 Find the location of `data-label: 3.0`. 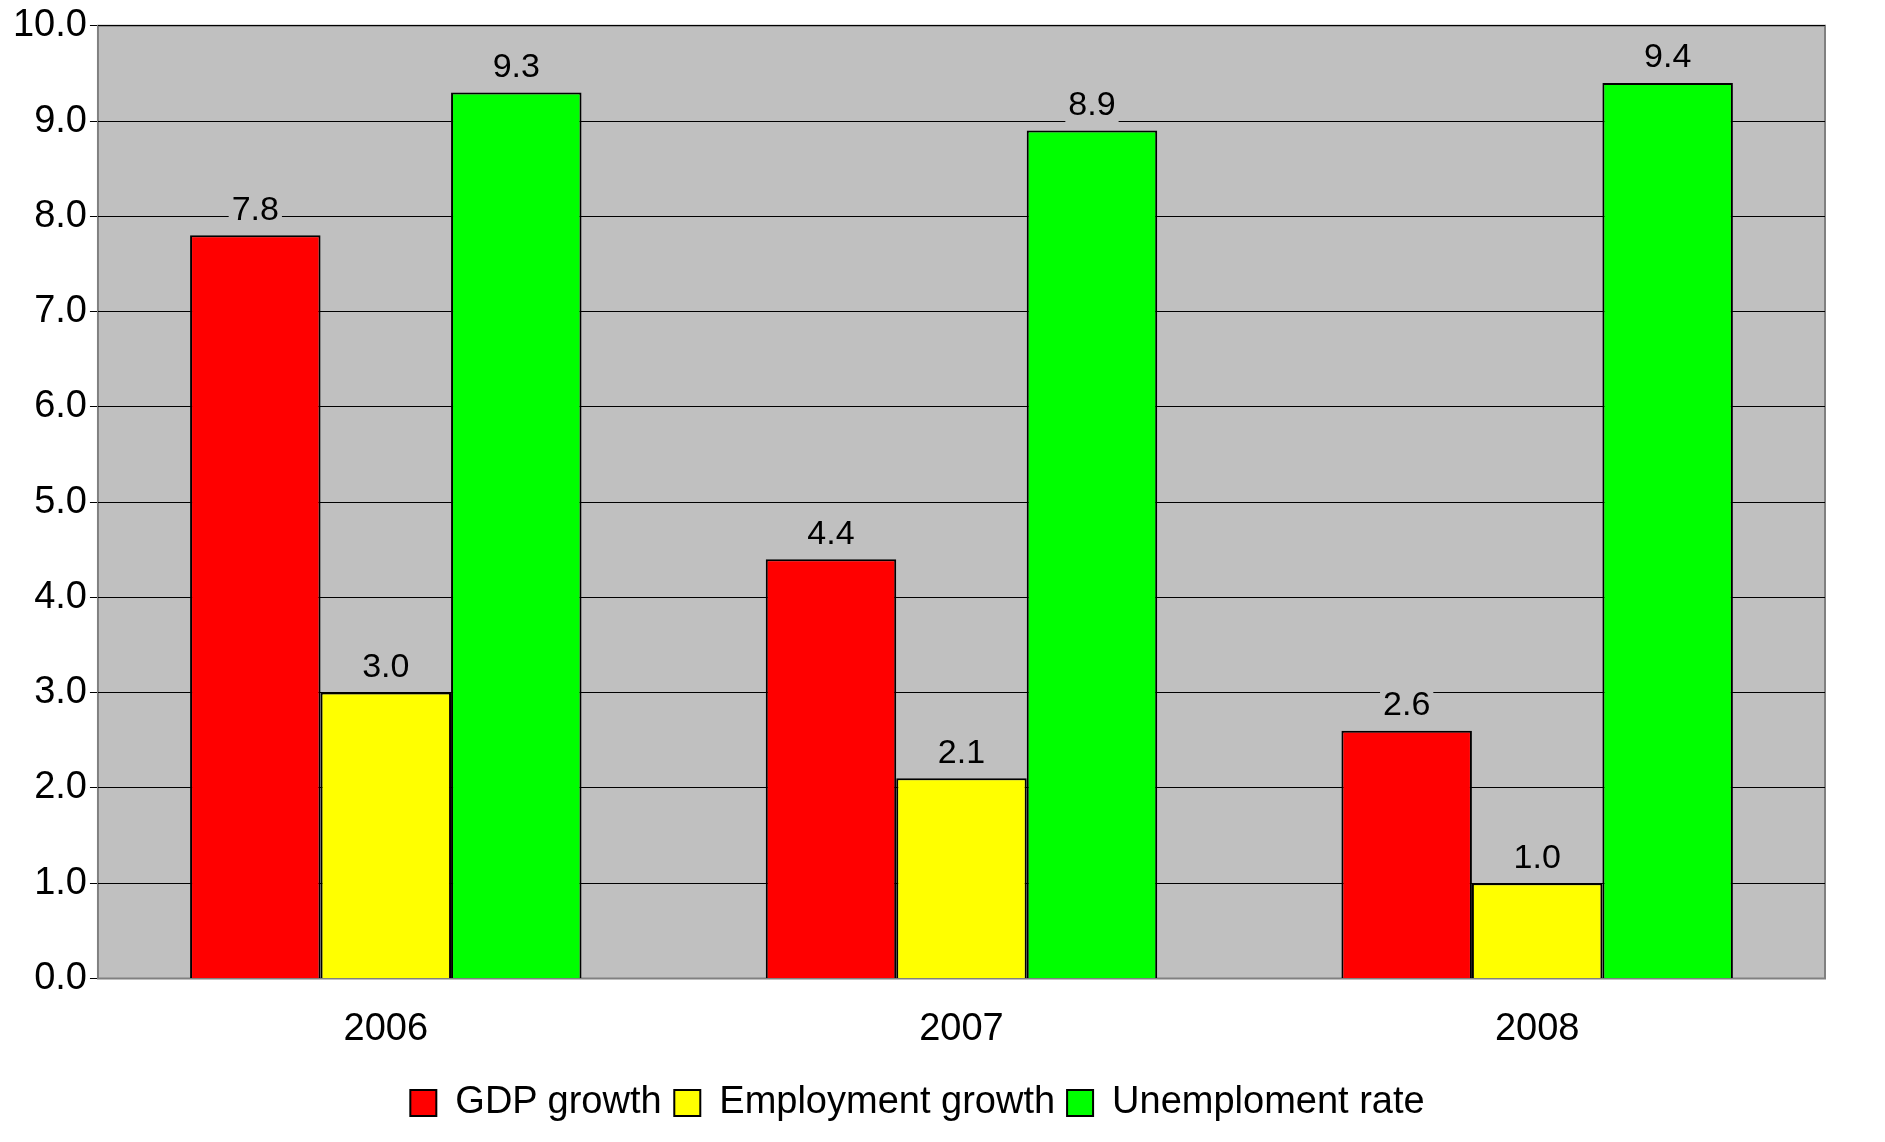

data-label: 3.0 is located at coordinates (386, 664).